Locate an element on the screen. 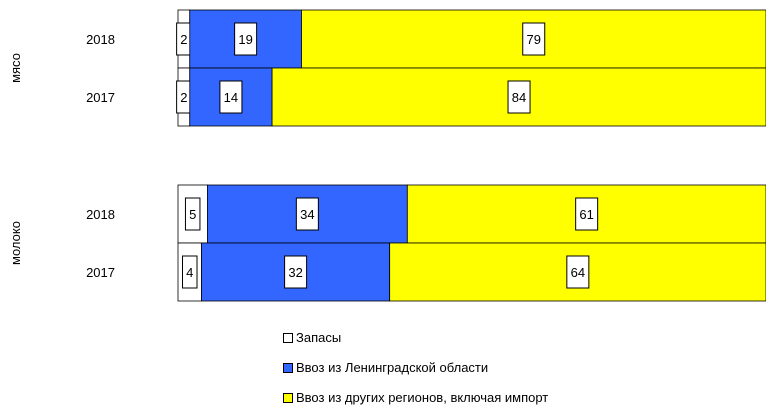  data-label: 32 is located at coordinates (295, 272).